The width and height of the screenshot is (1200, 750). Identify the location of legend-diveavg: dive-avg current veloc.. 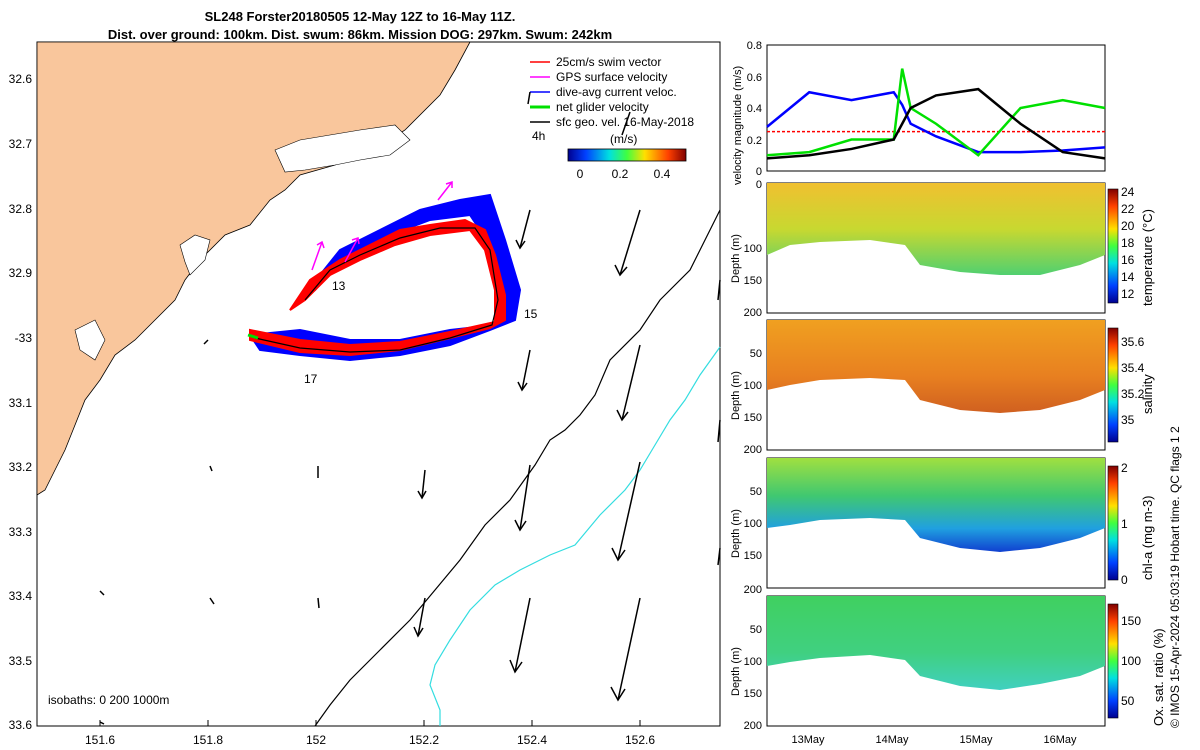
(616, 92).